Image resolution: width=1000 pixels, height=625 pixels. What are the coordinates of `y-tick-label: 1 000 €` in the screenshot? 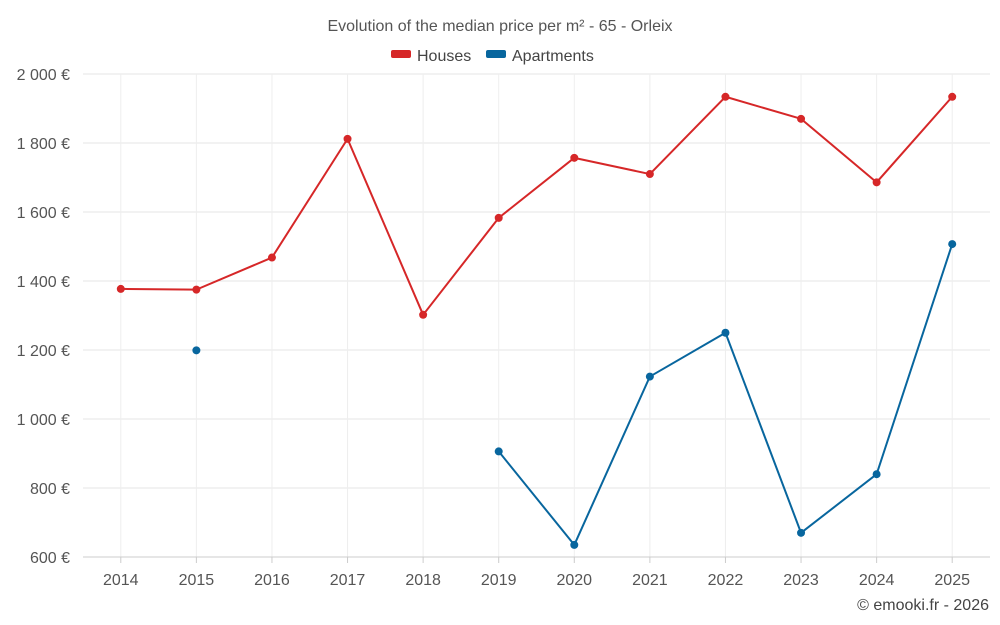 It's located at (43, 420).